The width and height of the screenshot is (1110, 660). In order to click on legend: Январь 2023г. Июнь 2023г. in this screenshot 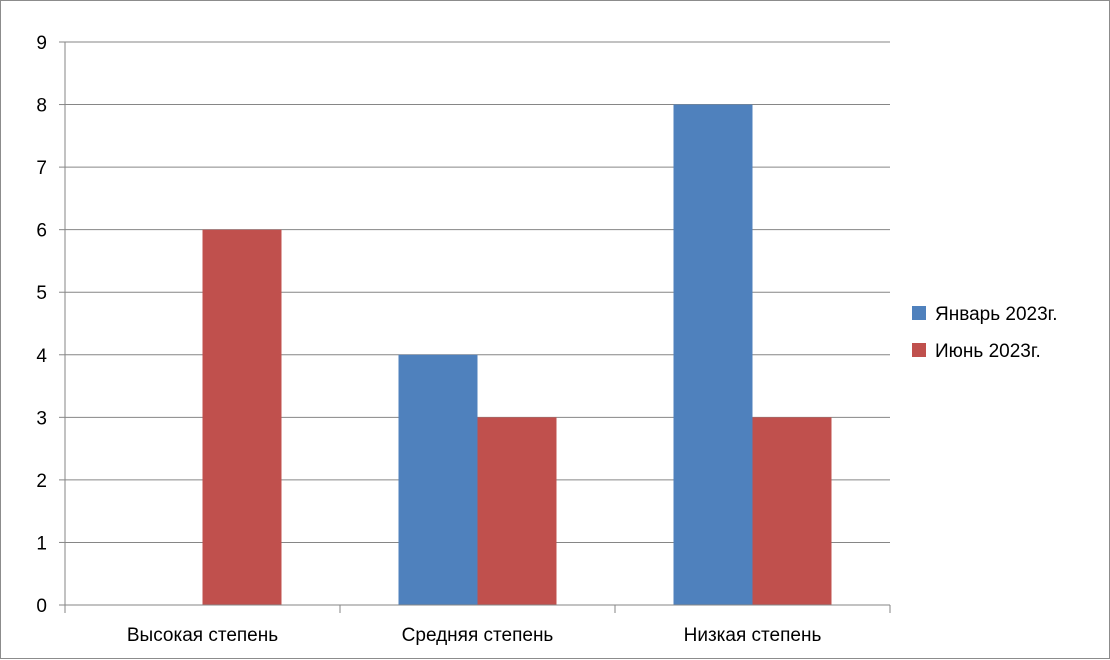, I will do `click(985, 333)`.